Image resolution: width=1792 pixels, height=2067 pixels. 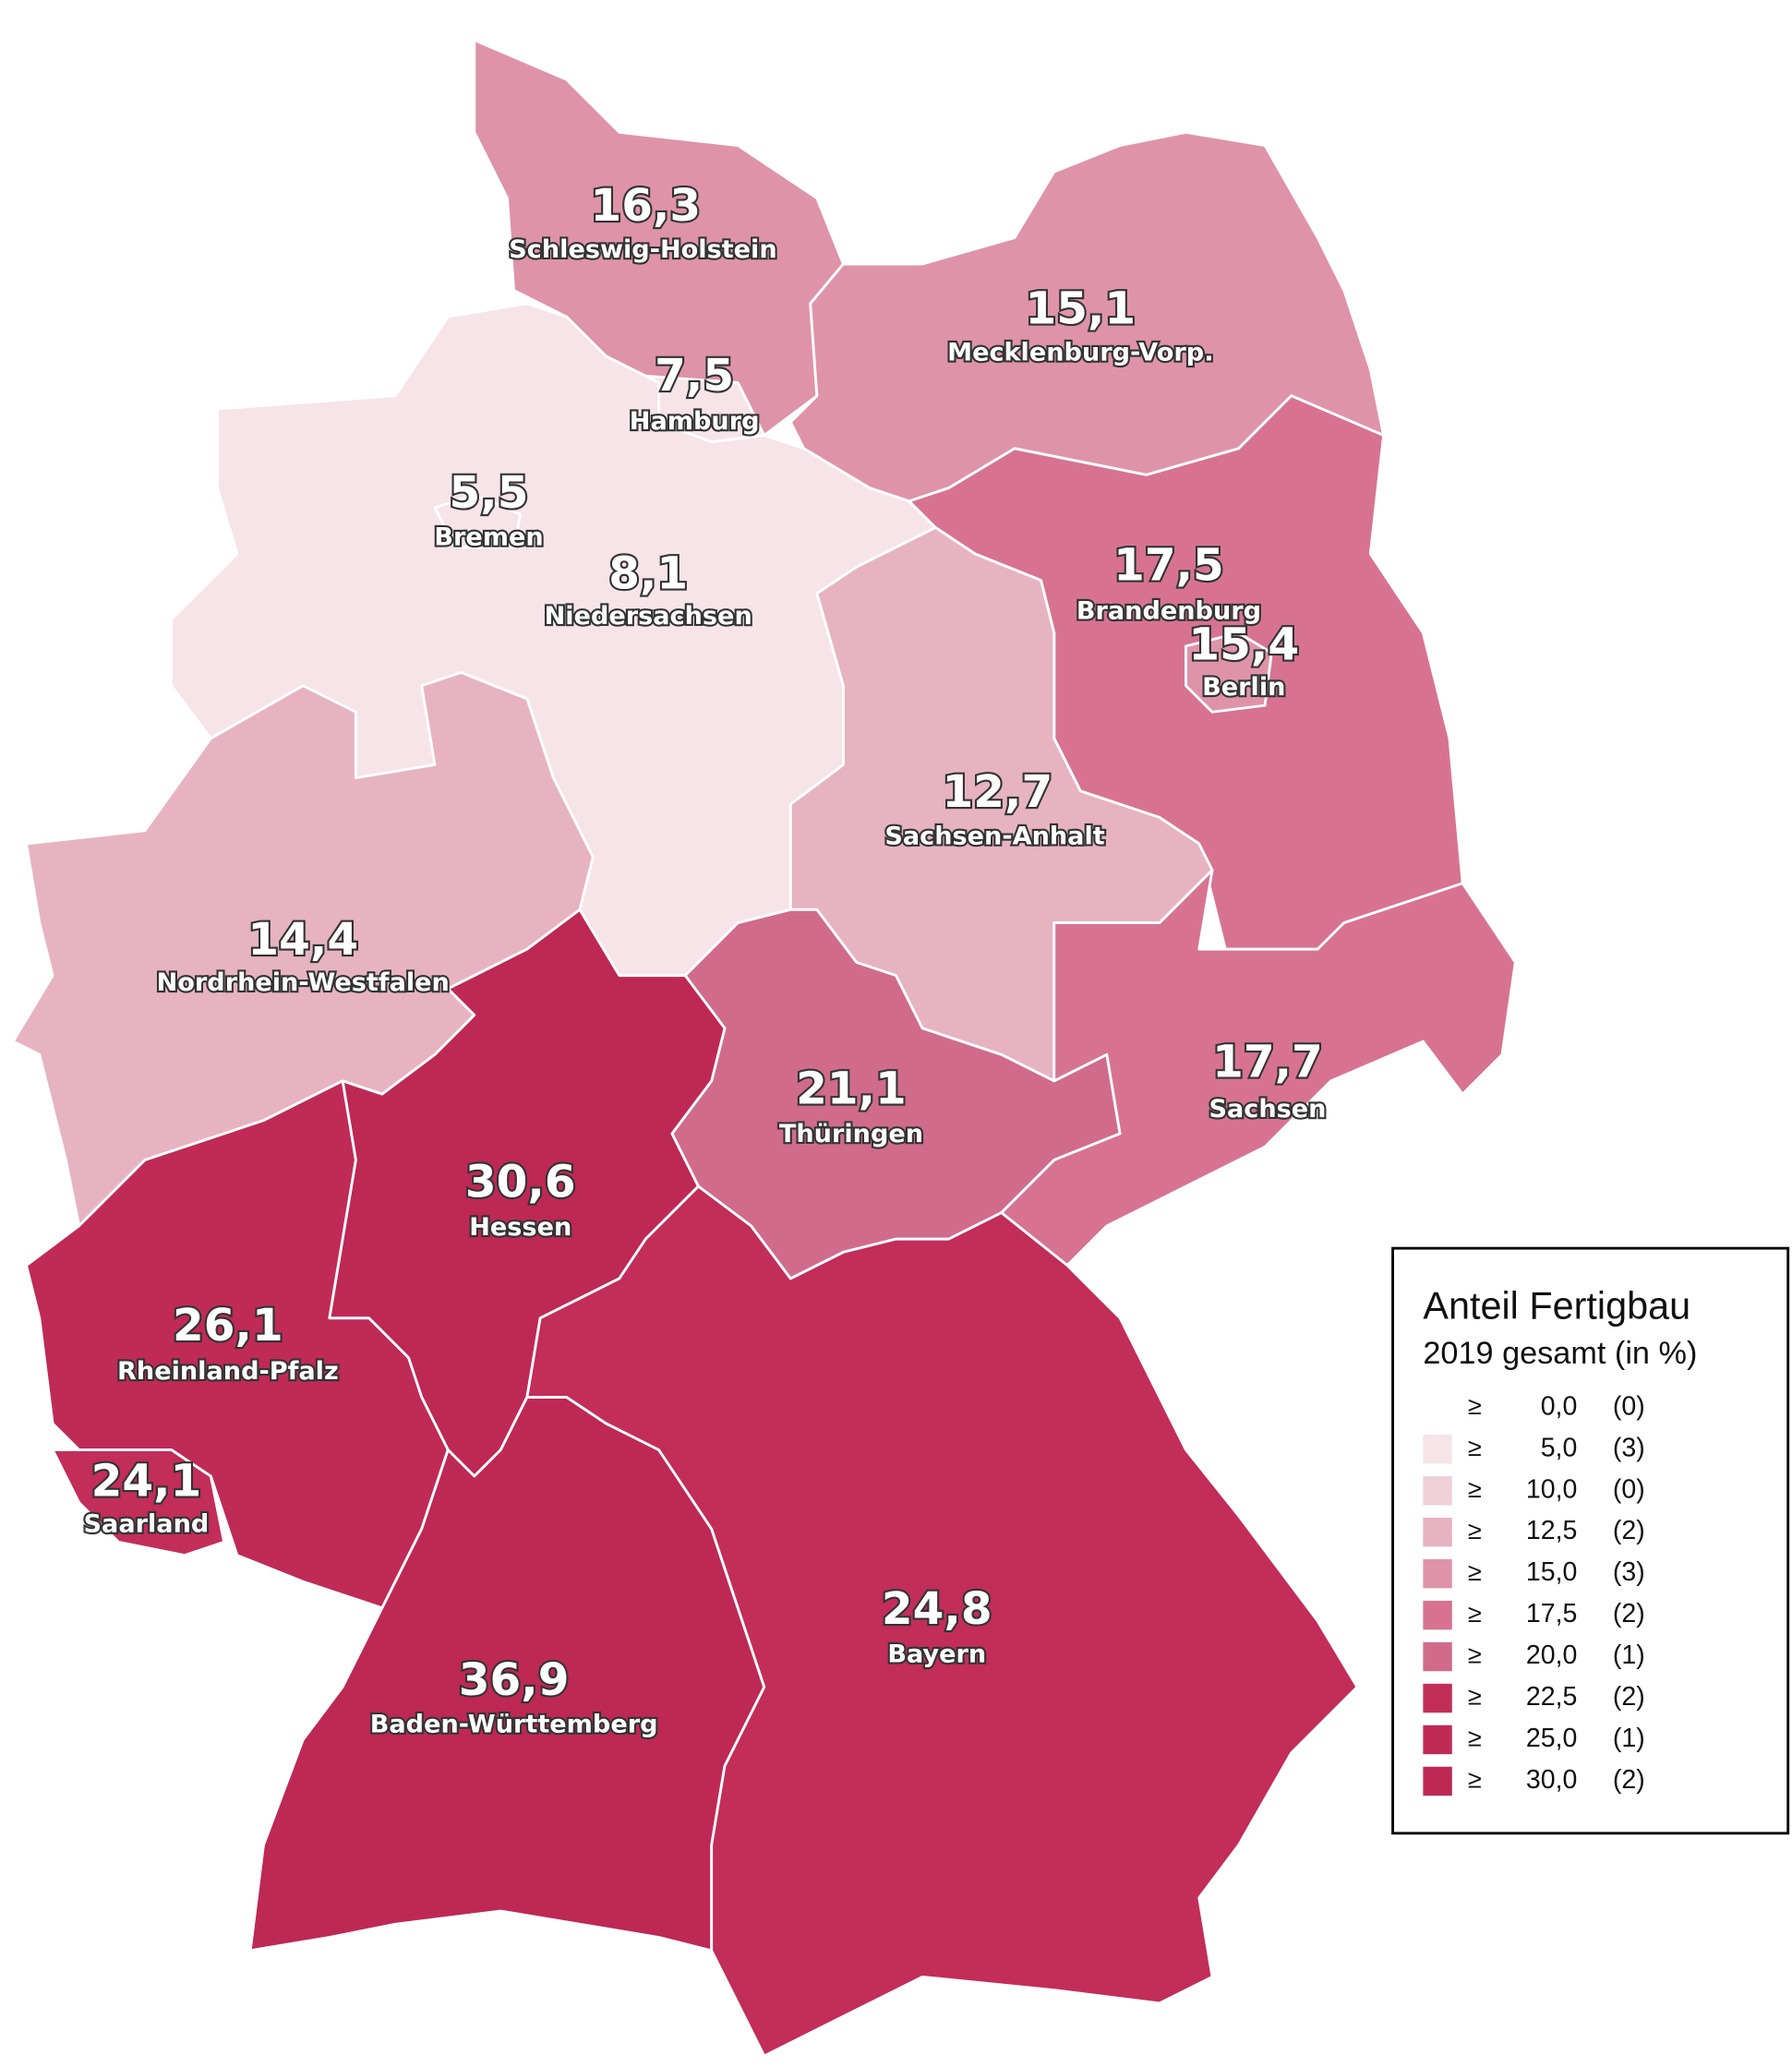 What do you see at coordinates (1080, 353) in the screenshot?
I see `region-name: Mecklenburg-Vorp.` at bounding box center [1080, 353].